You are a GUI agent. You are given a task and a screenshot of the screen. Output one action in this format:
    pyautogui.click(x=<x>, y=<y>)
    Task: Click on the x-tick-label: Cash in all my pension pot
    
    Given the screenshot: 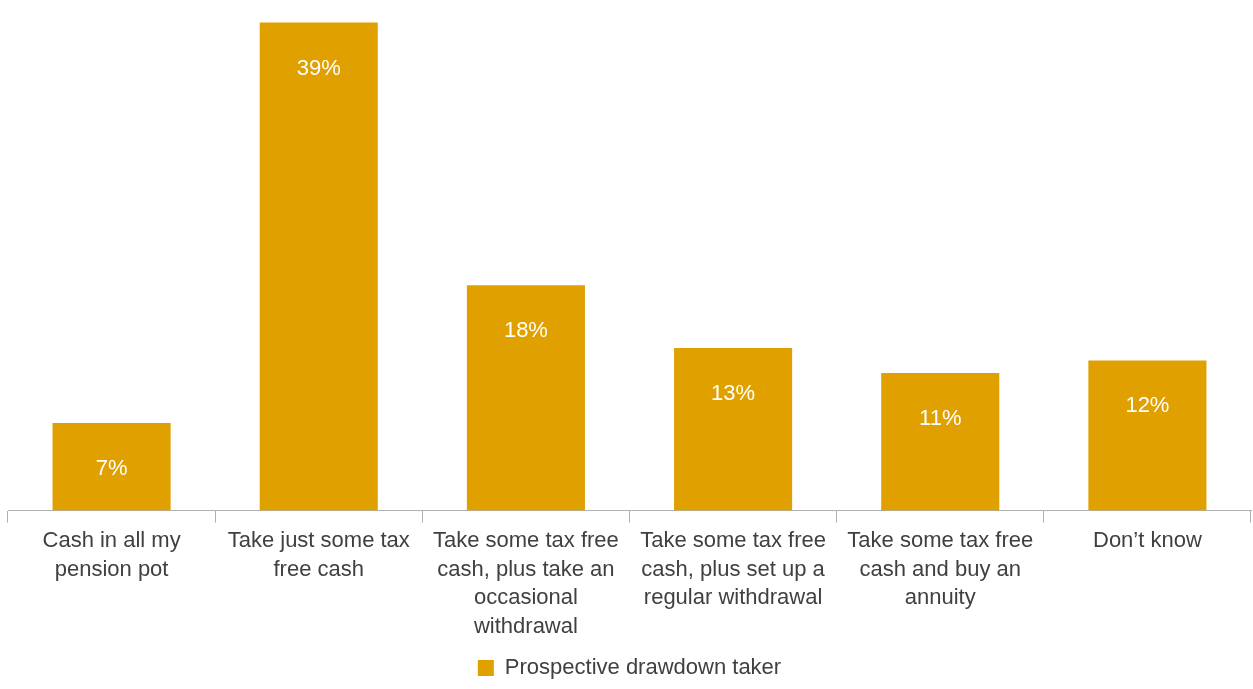 What is the action you would take?
    pyautogui.click(x=111, y=553)
    